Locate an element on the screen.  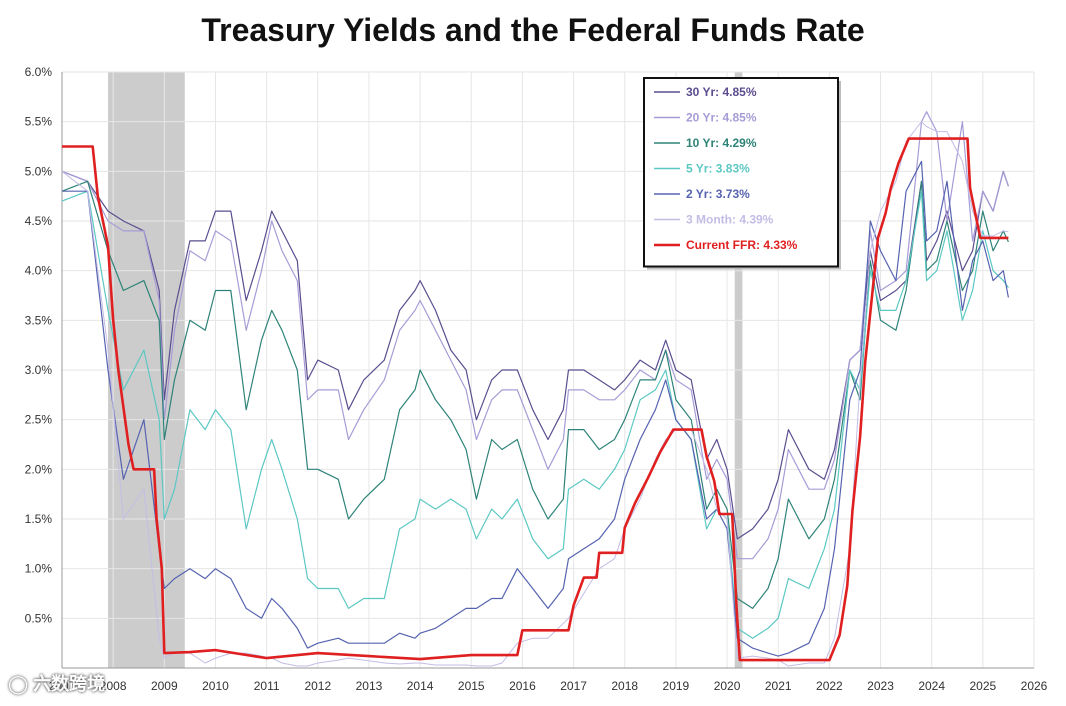
legend-label: 3 Month: 4.39% is located at coordinates (730, 220).